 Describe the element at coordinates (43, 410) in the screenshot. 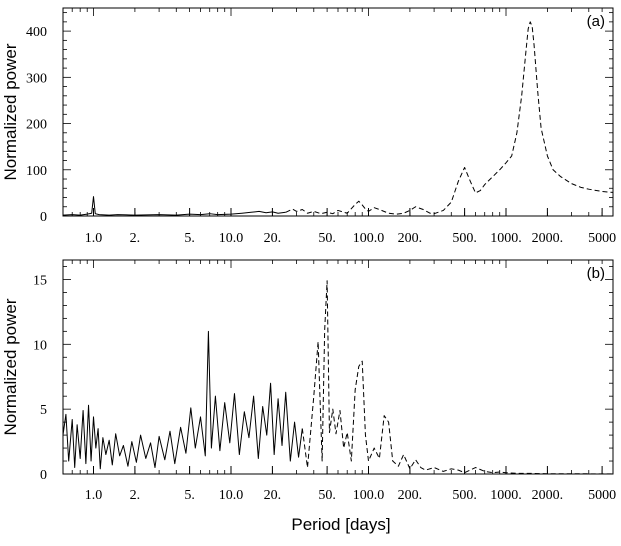

I see `y-tick-label: 5` at that location.